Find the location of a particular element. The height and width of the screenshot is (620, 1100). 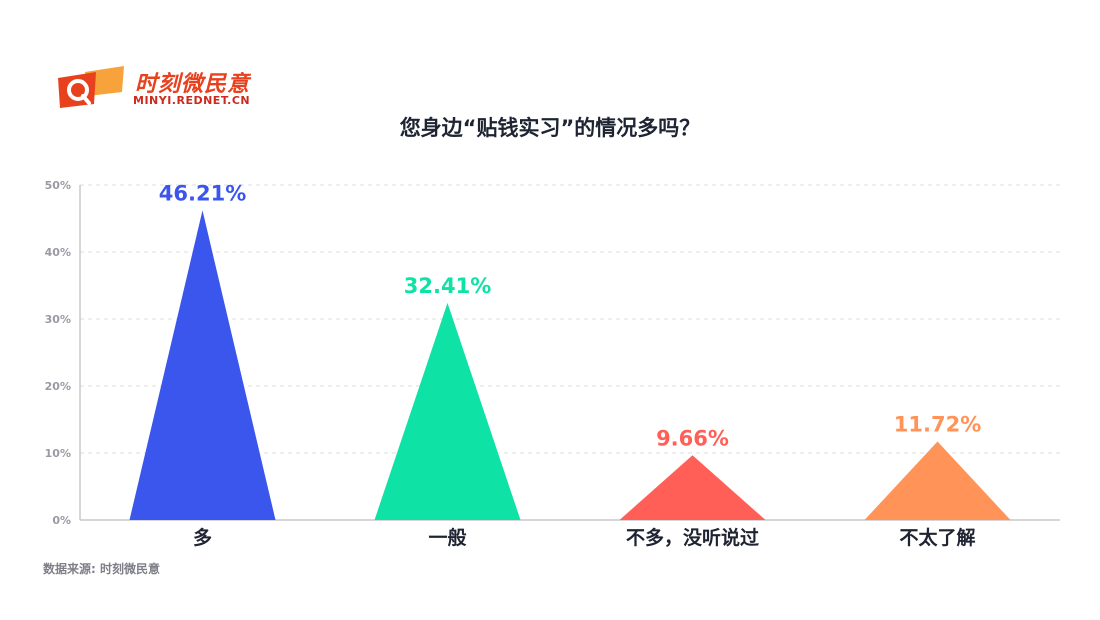

y-tick-label: 30% is located at coordinates (58, 319).